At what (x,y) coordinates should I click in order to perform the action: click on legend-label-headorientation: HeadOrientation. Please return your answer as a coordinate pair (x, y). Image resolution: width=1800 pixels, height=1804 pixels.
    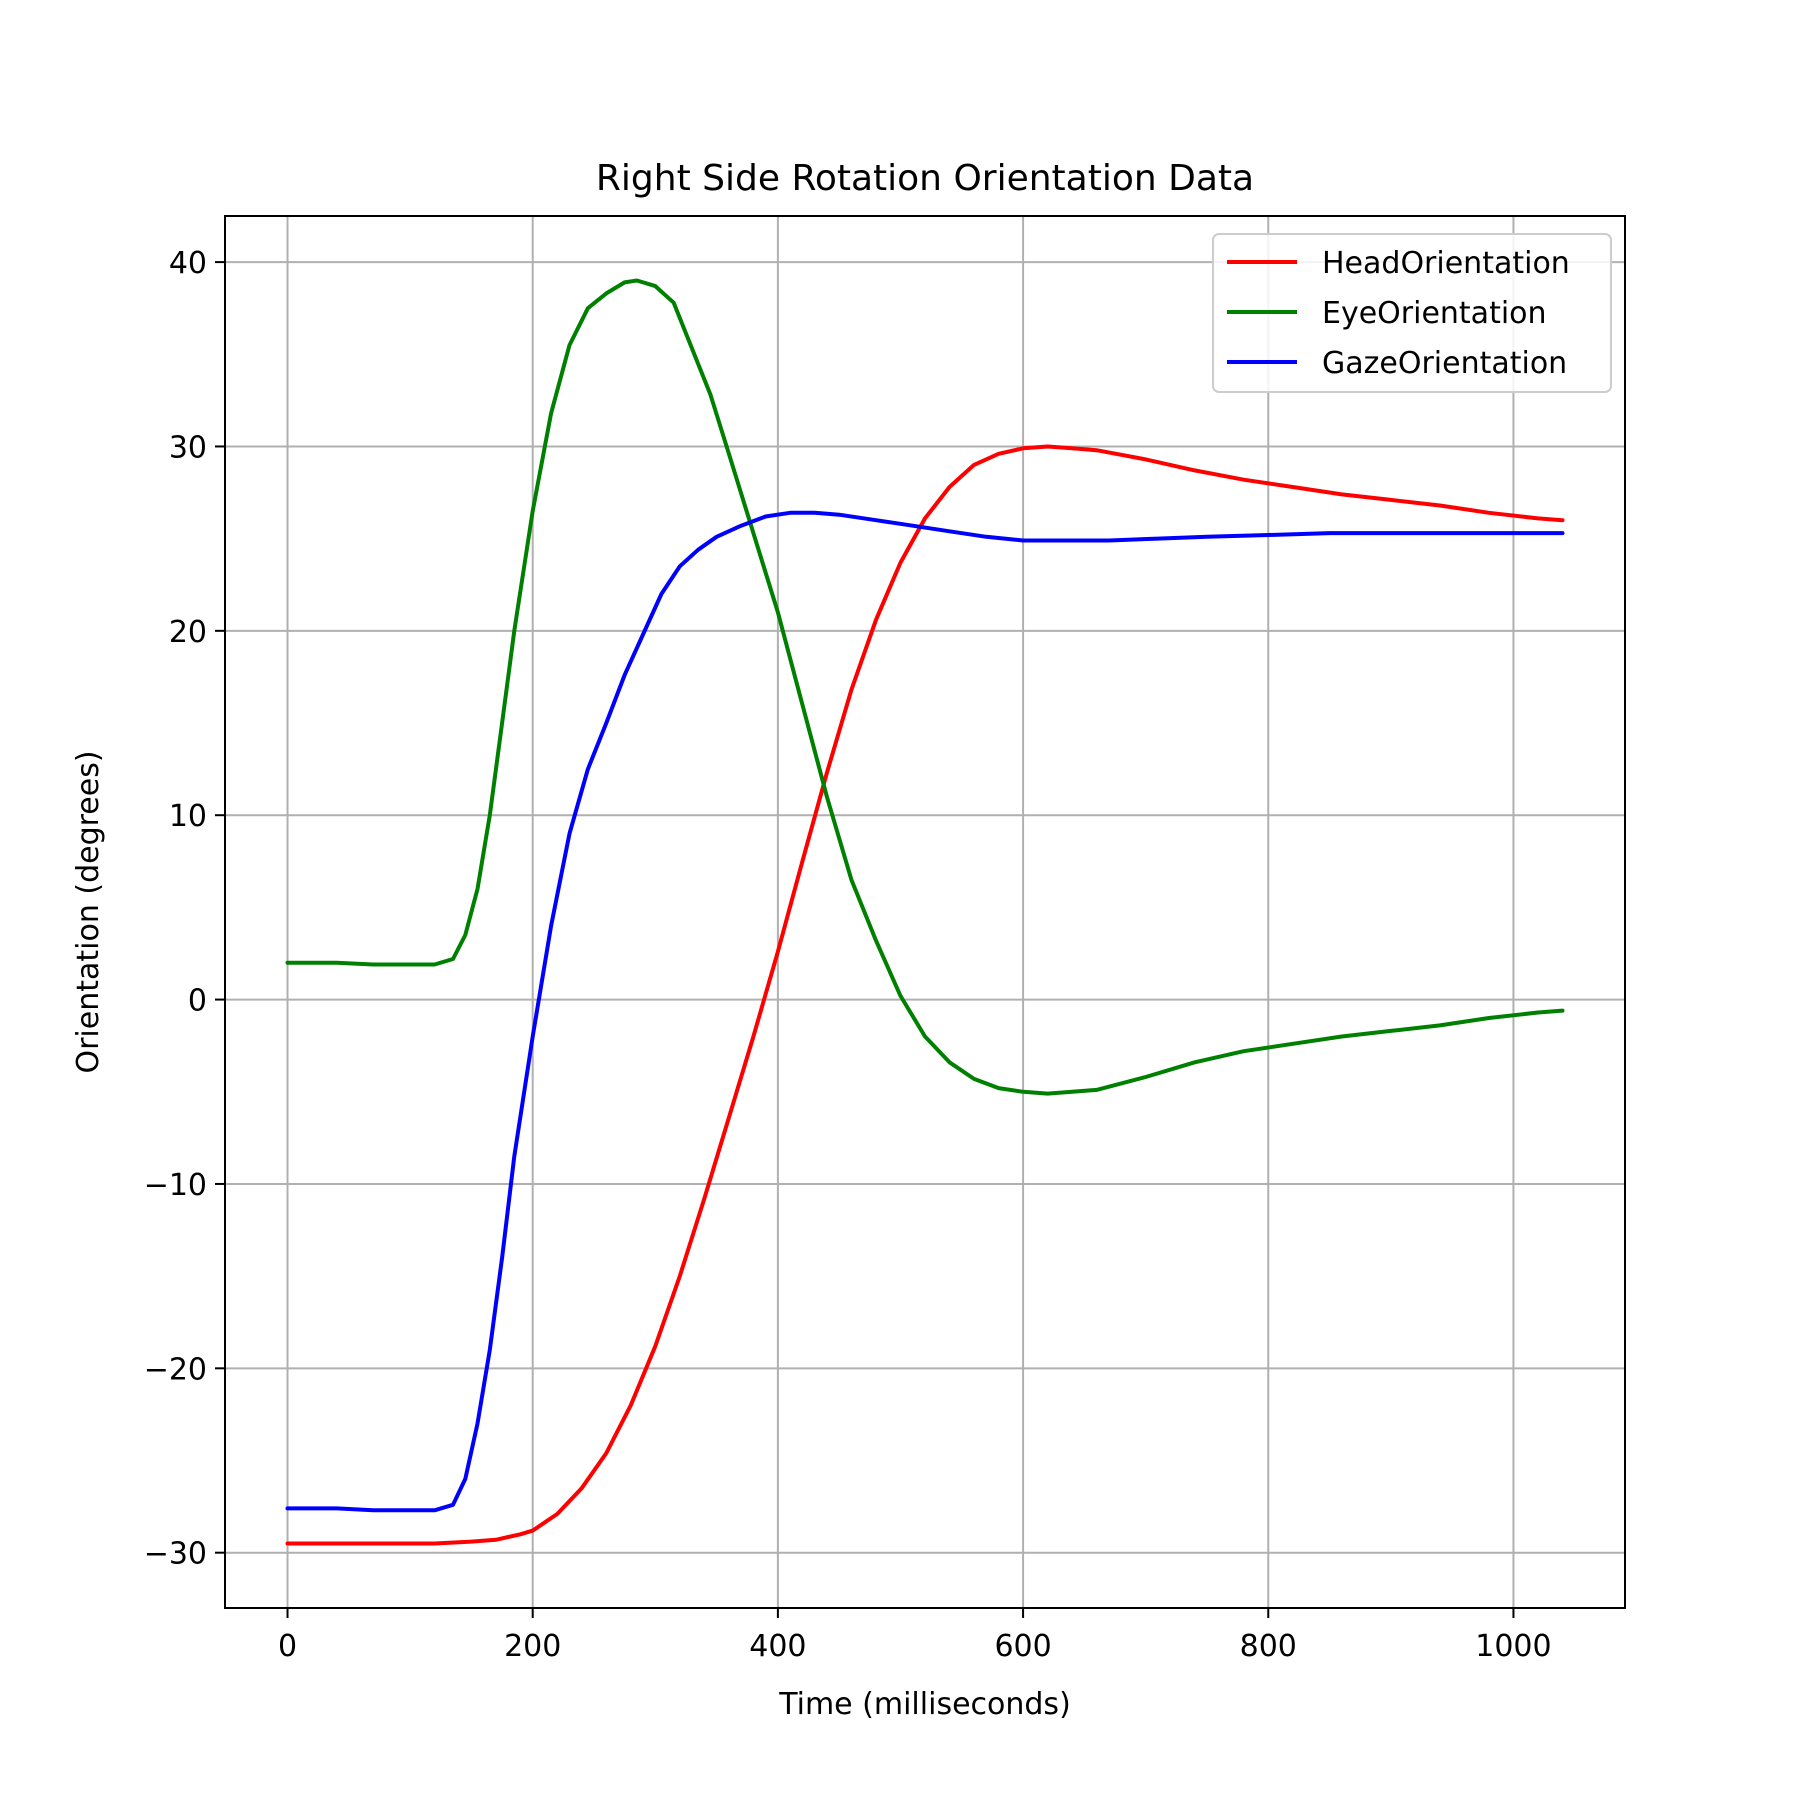
    Looking at the image, I should click on (1446, 263).